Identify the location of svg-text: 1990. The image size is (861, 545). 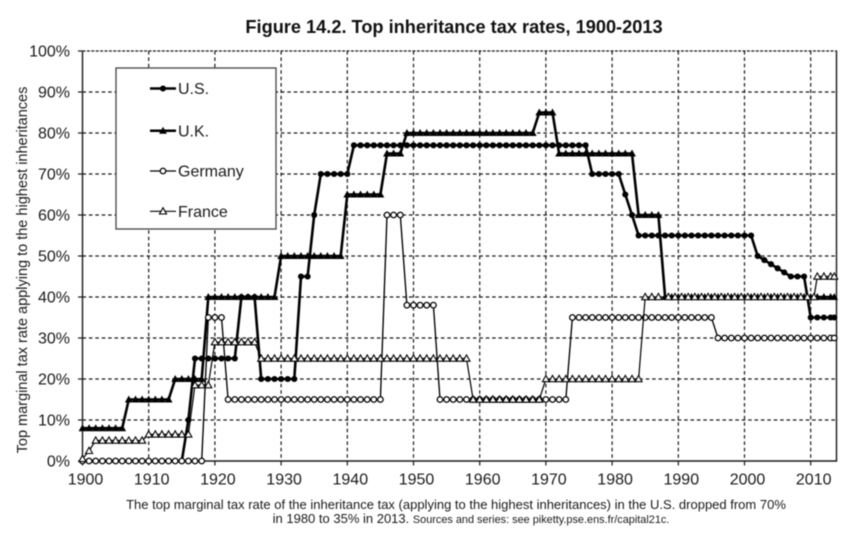
(682, 480).